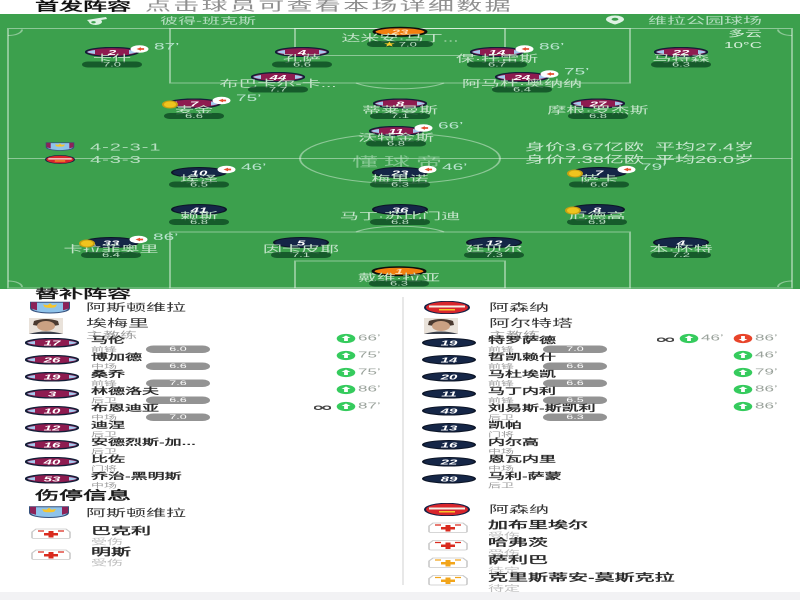 This screenshot has width=800, height=600. Describe the element at coordinates (51, 462) in the screenshot. I see `svg-text: 40` at that location.